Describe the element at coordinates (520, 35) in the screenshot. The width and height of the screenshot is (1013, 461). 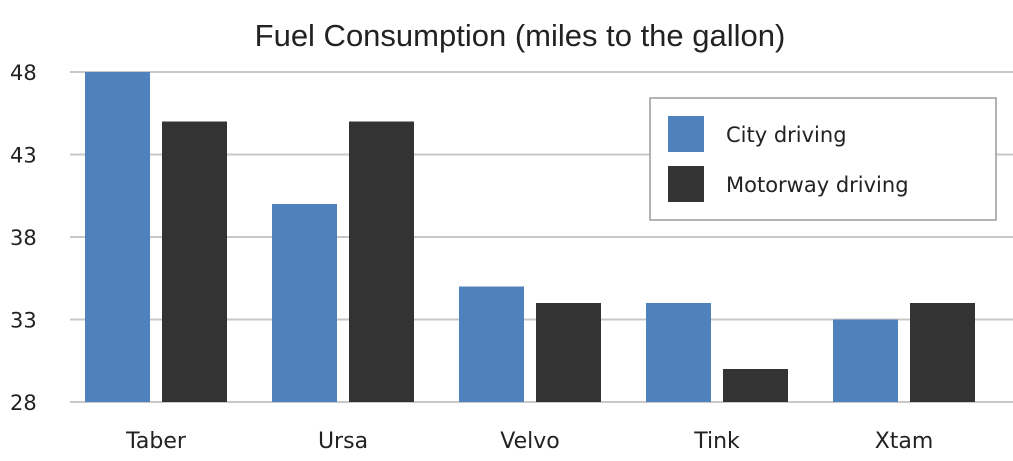
I see `chart-title: Fuel Consumption (miles to the gallon)` at that location.